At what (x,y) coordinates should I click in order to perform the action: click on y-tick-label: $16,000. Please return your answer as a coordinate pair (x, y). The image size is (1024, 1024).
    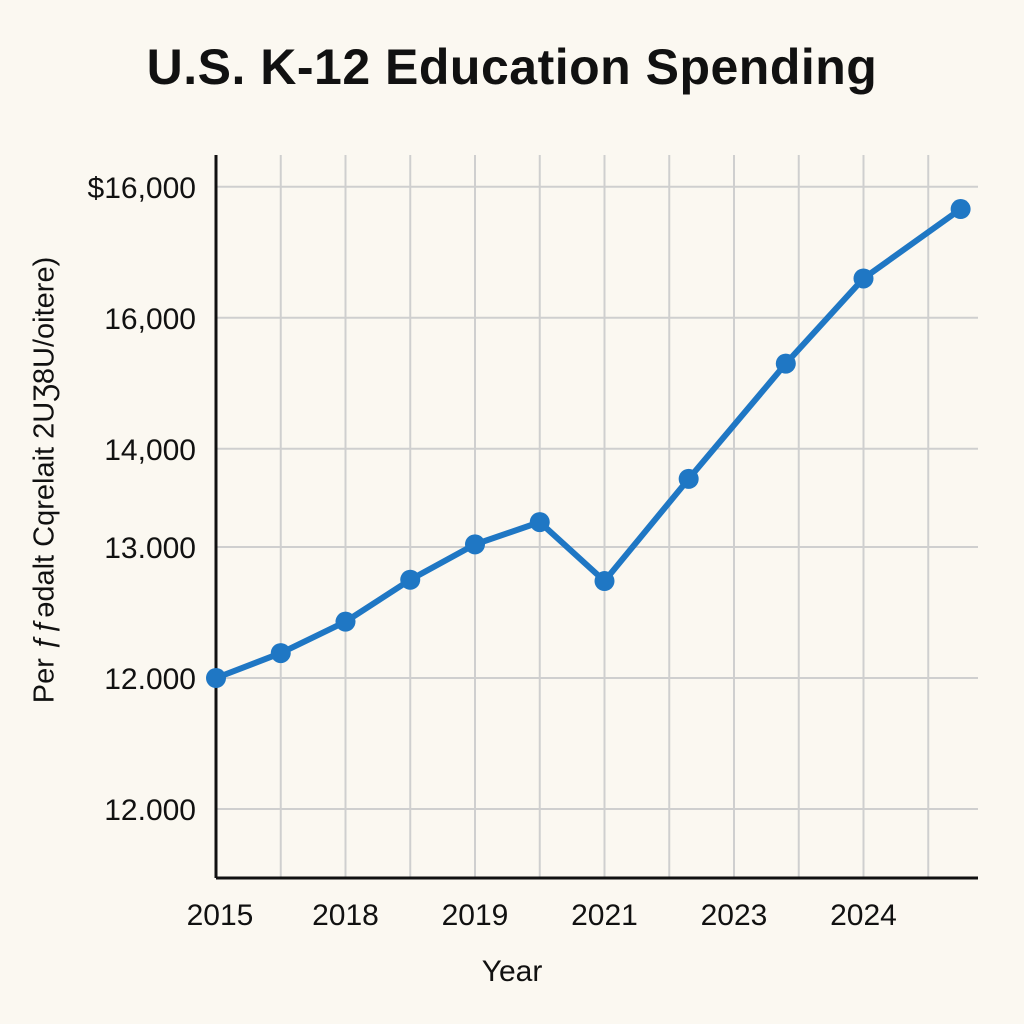
    Looking at the image, I should click on (142, 188).